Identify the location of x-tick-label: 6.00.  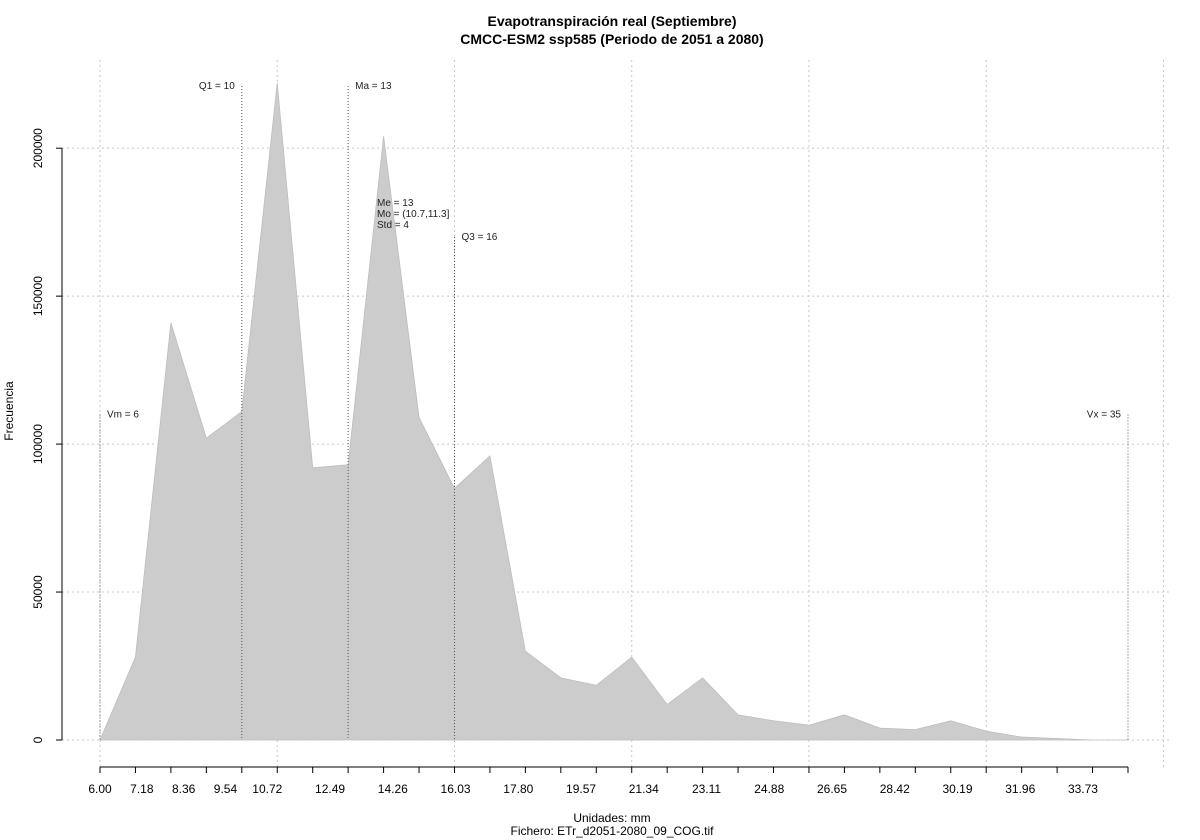
(100, 789).